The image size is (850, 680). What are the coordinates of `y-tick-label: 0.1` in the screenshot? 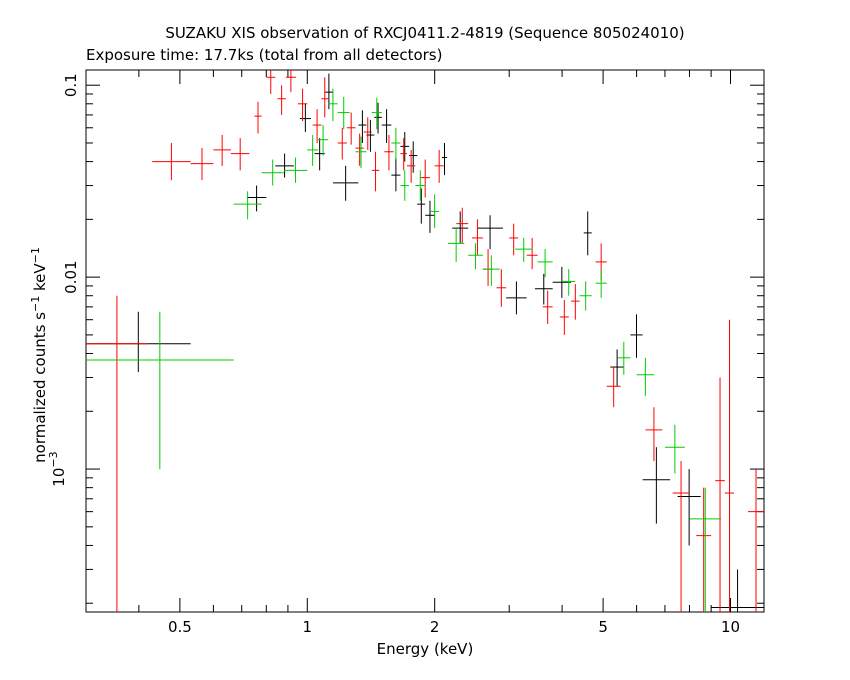 It's located at (71, 85).